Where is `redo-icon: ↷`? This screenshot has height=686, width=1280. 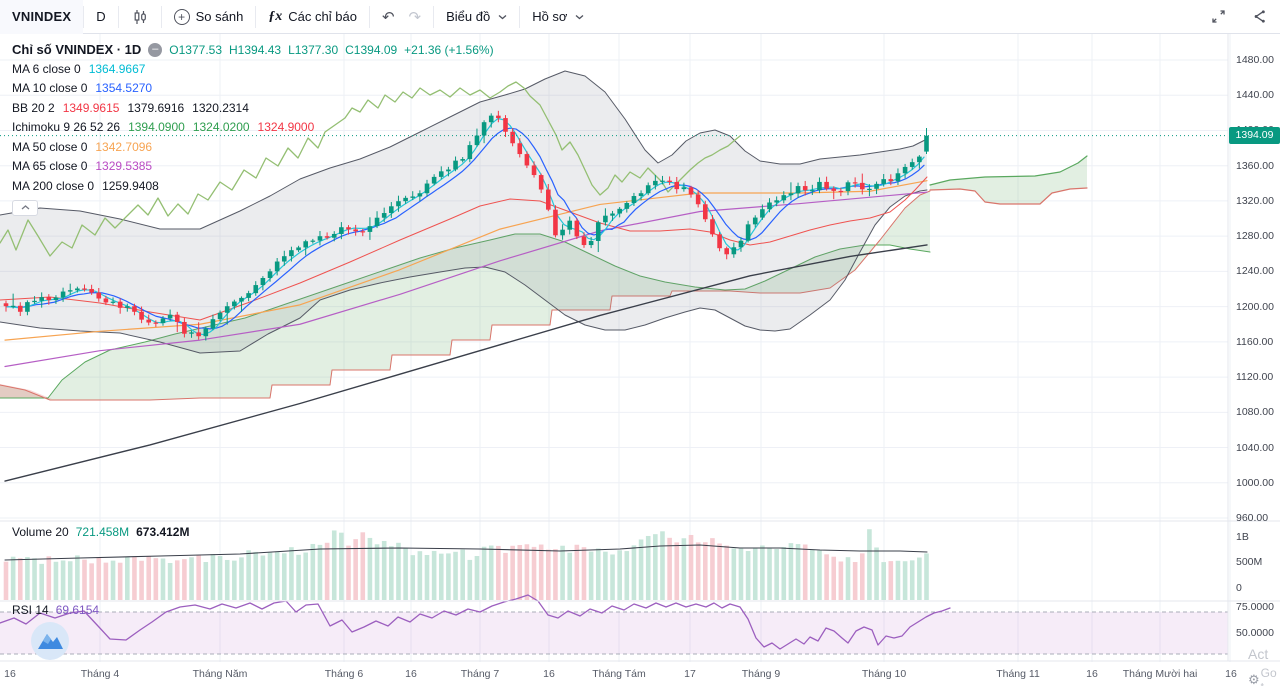 redo-icon: ↷ is located at coordinates (415, 17).